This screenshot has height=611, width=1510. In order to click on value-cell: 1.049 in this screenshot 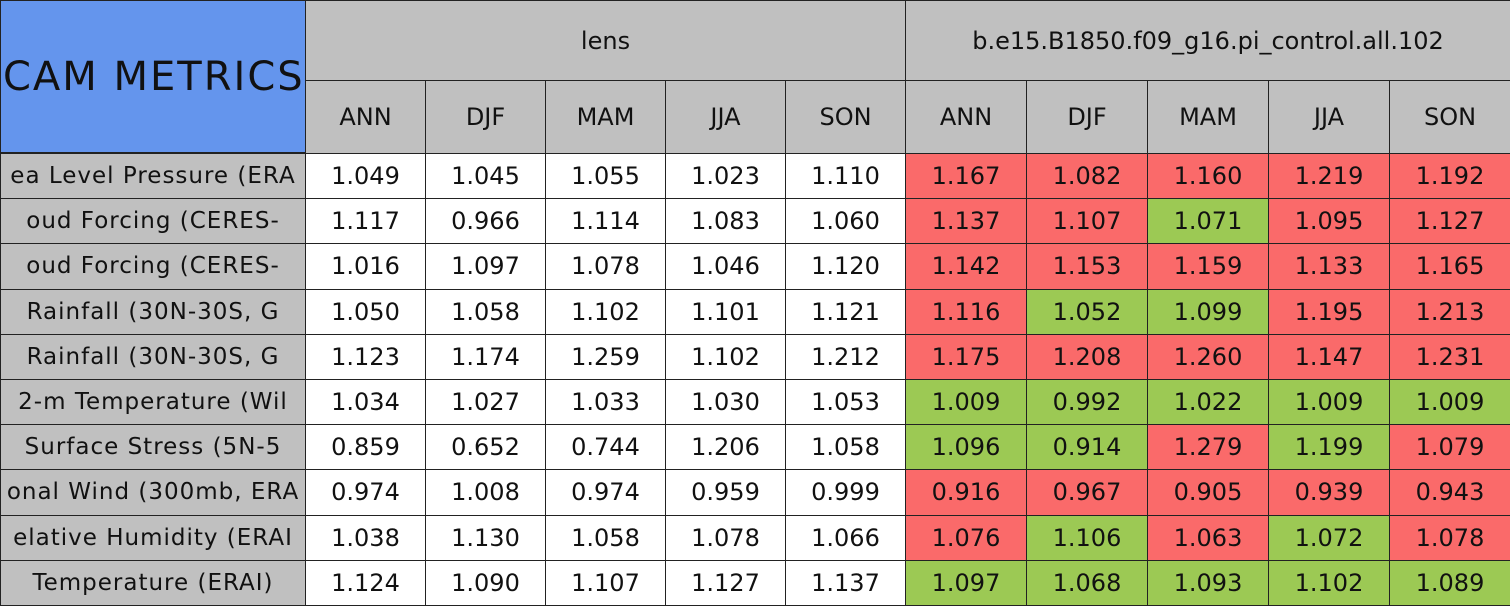, I will do `click(365, 176)`.